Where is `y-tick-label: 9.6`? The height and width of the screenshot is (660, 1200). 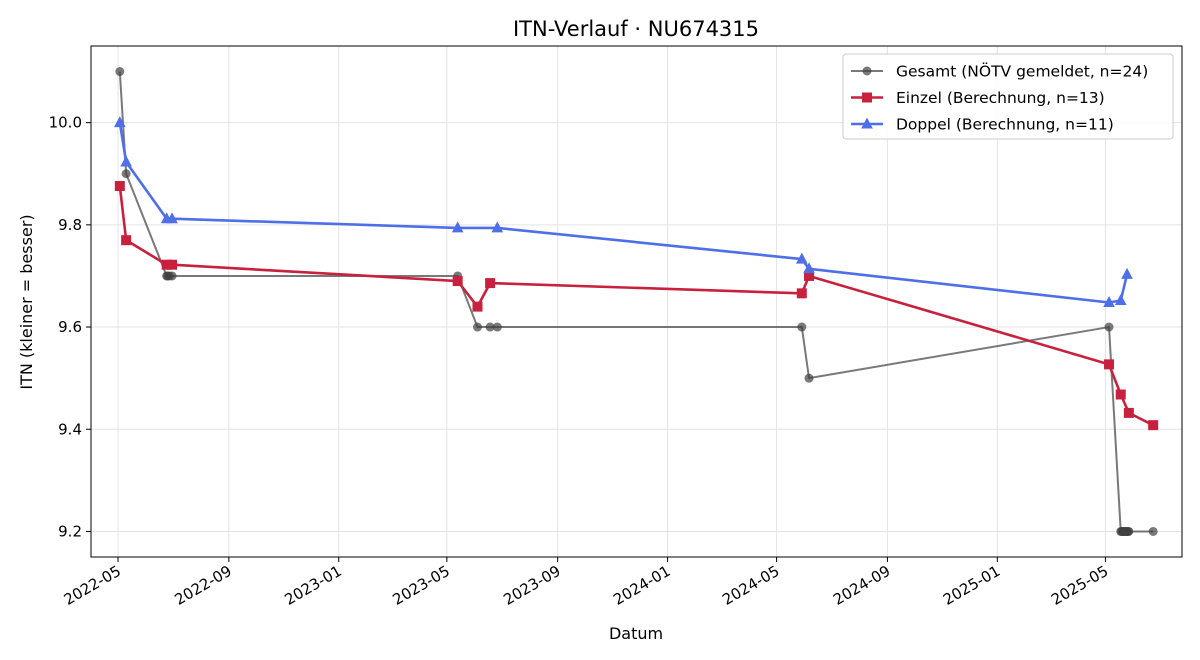 y-tick-label: 9.6 is located at coordinates (70, 327).